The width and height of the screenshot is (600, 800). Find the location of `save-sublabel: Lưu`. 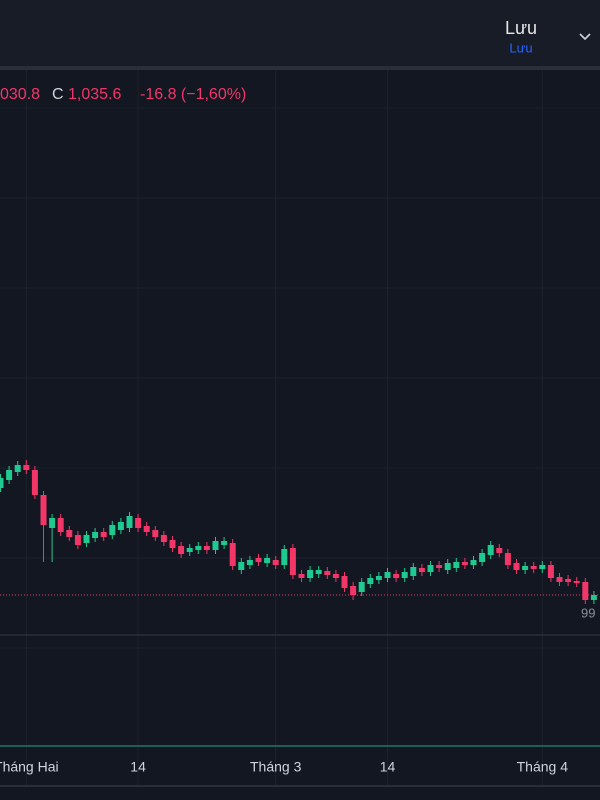

save-sublabel: Lưu is located at coordinates (520, 47).